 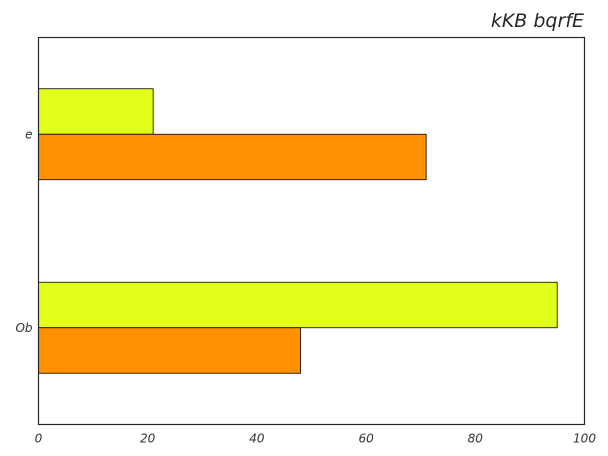 What do you see at coordinates (28, 134) in the screenshot?
I see `y-tick-label: e` at bounding box center [28, 134].